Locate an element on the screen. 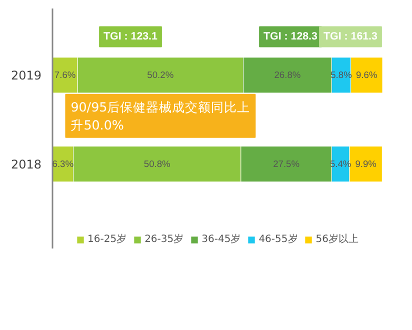  data-label: 7.6% is located at coordinates (65, 75).